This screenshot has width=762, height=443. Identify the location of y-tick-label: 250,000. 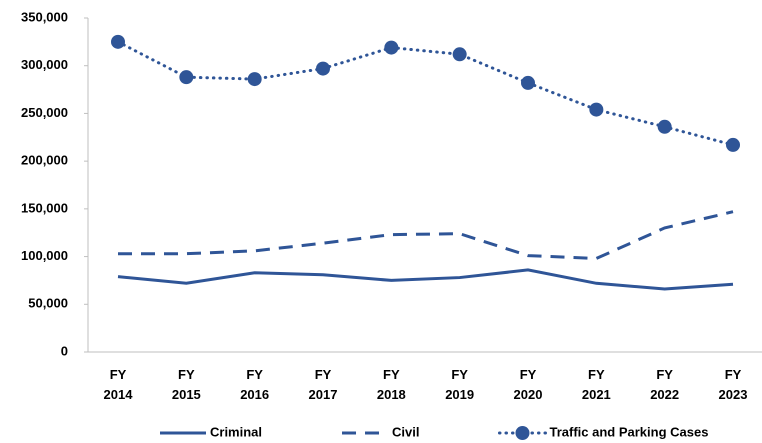
(44, 112).